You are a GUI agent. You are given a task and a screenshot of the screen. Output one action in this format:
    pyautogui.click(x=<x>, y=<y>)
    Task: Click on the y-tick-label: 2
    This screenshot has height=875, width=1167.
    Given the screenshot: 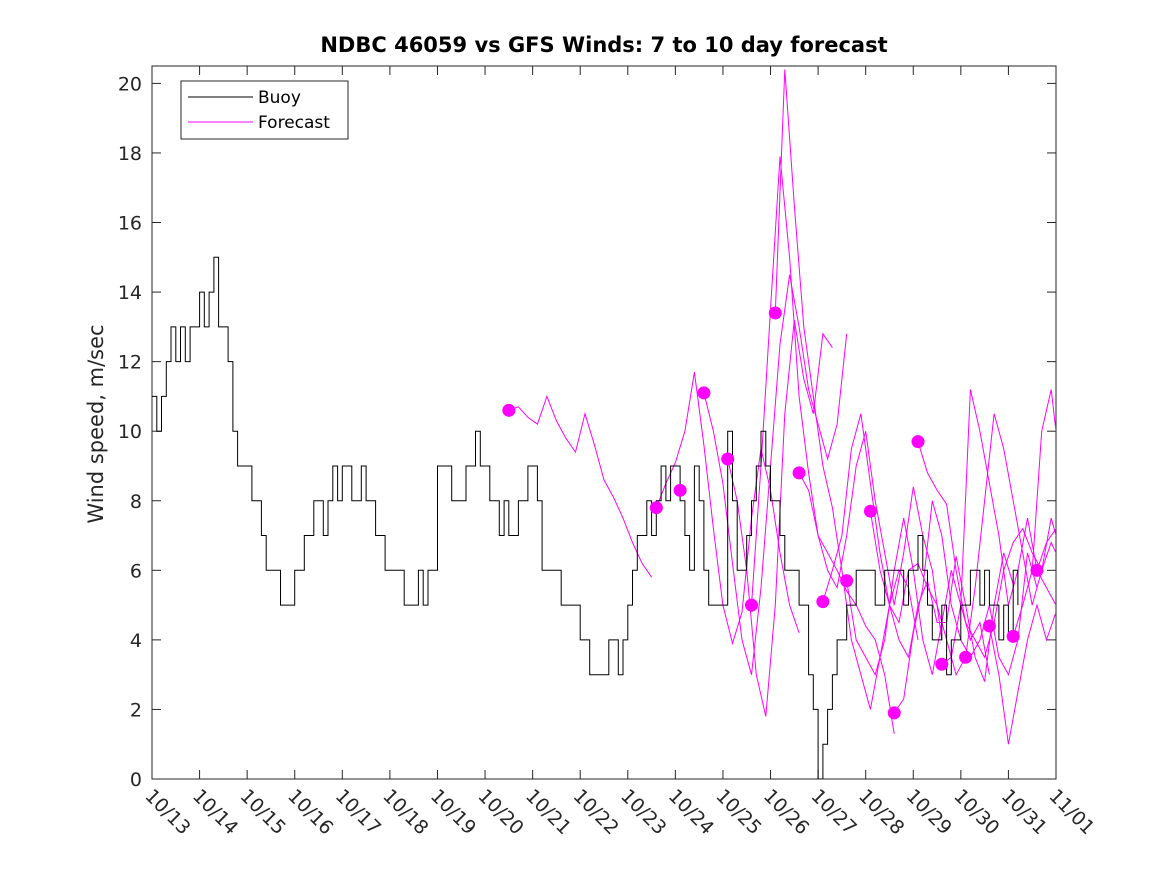 What is the action you would take?
    pyautogui.click(x=136, y=710)
    